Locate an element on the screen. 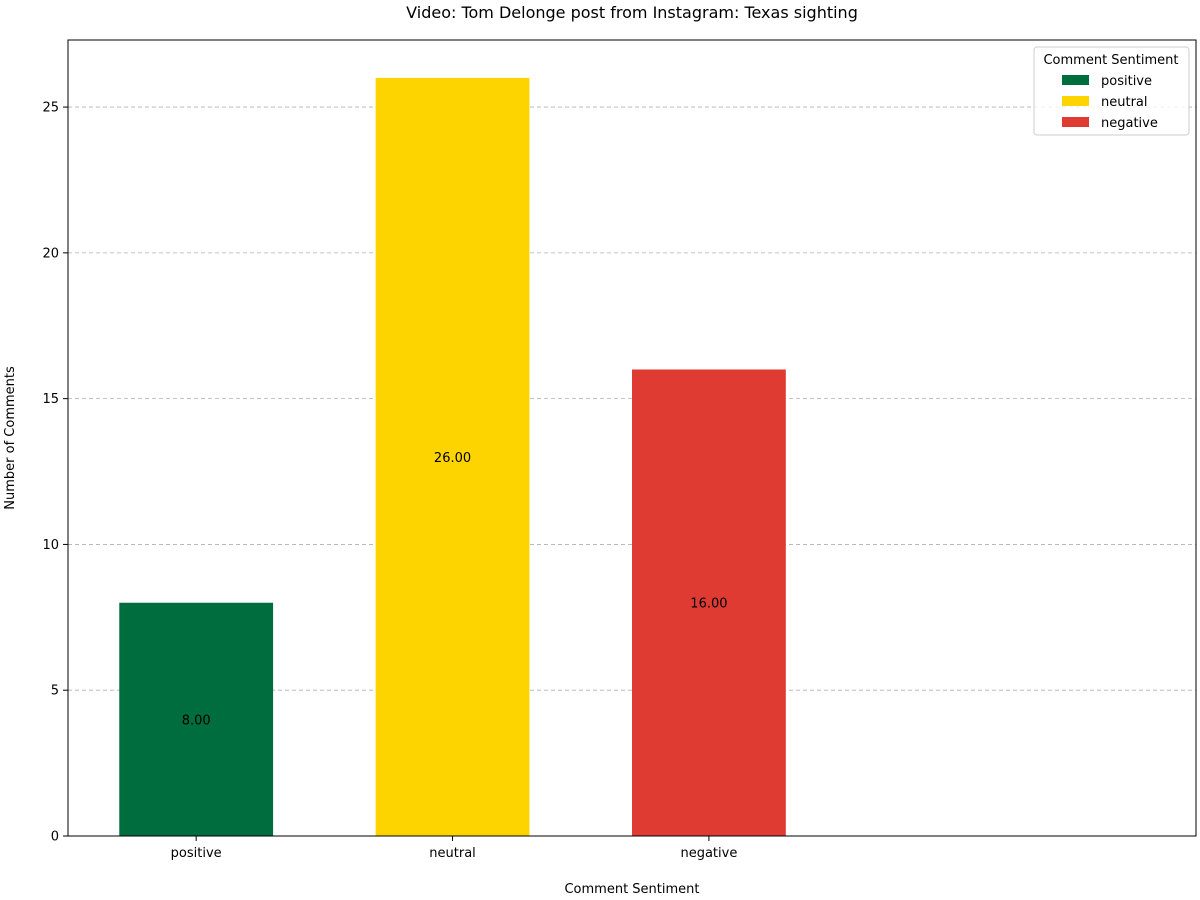  value-labels: 8.00 26.00 16.00 is located at coordinates (455, 589).